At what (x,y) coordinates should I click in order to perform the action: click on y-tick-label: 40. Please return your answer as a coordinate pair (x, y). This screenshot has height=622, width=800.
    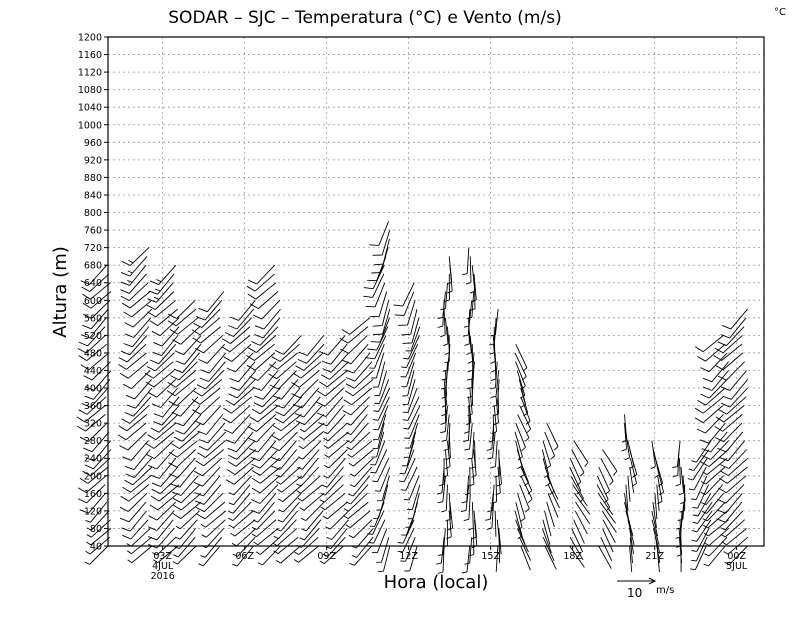
    Looking at the image, I should click on (96, 547).